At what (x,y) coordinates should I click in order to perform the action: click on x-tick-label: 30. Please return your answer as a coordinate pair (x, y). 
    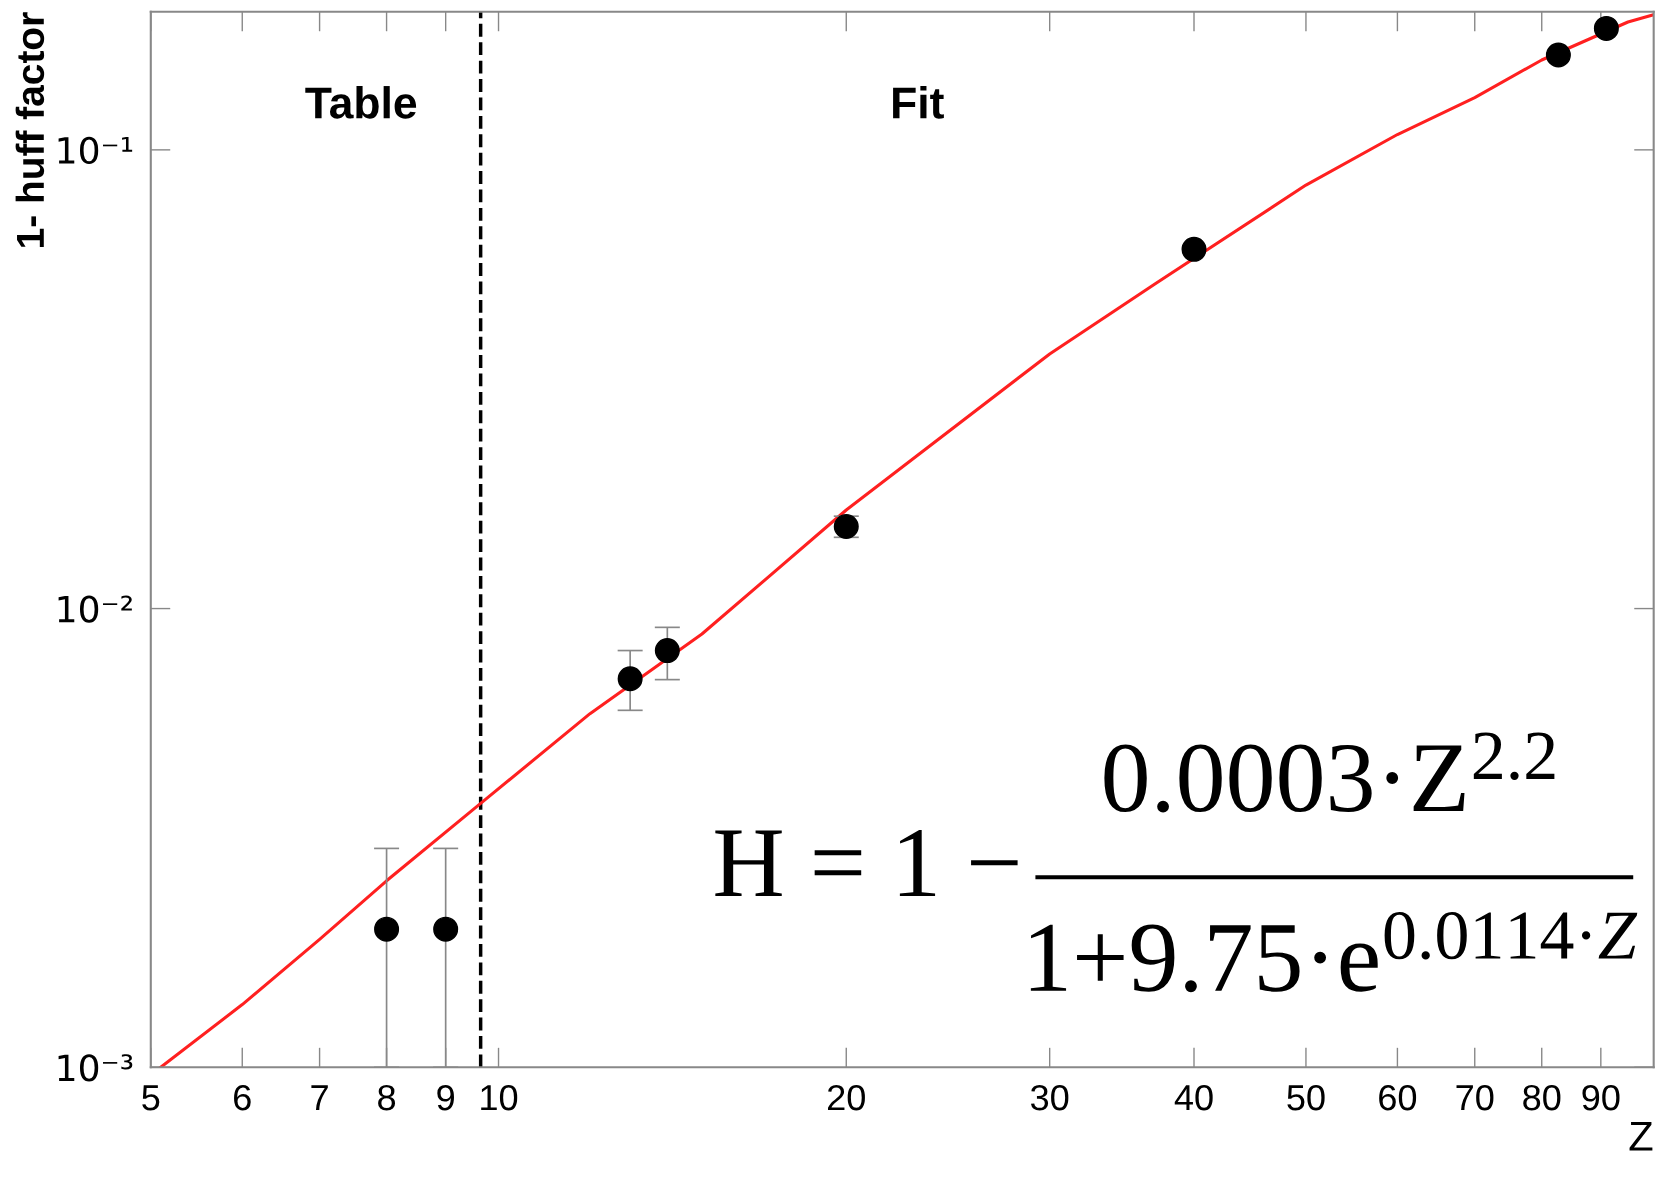
    Looking at the image, I should click on (1049, 1097).